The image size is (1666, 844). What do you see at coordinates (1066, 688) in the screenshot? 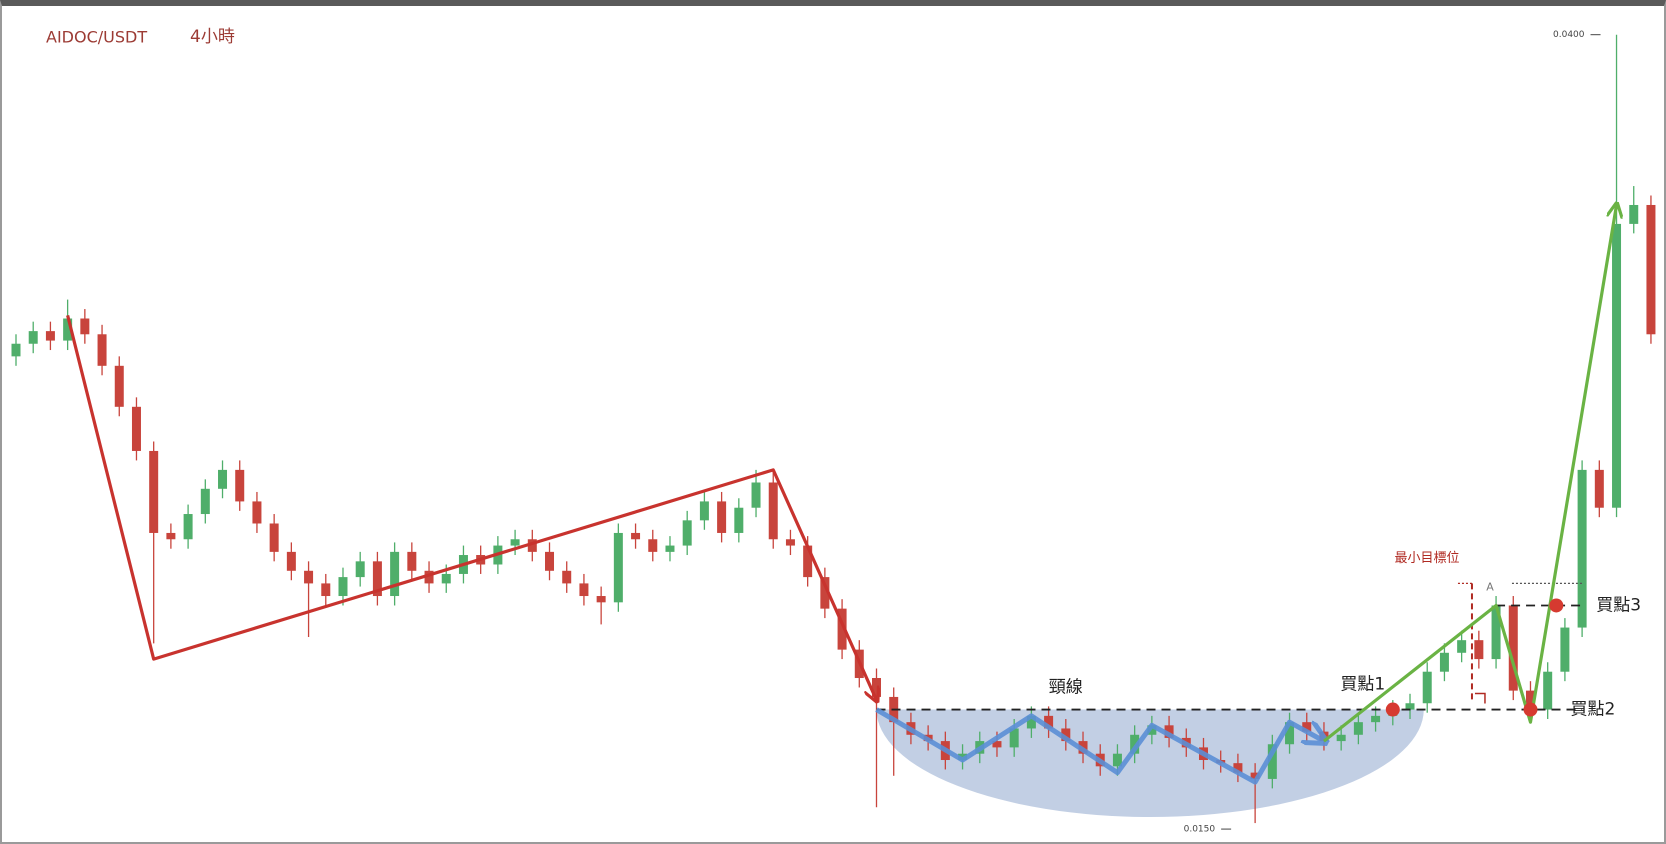
I see `neckline-label: 頸線` at bounding box center [1066, 688].